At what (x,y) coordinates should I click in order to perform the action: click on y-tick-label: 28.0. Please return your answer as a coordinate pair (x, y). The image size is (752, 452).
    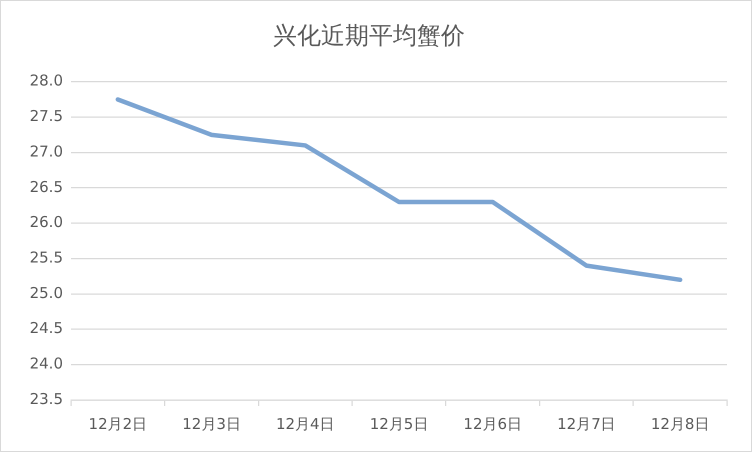
    Looking at the image, I should click on (46, 81).